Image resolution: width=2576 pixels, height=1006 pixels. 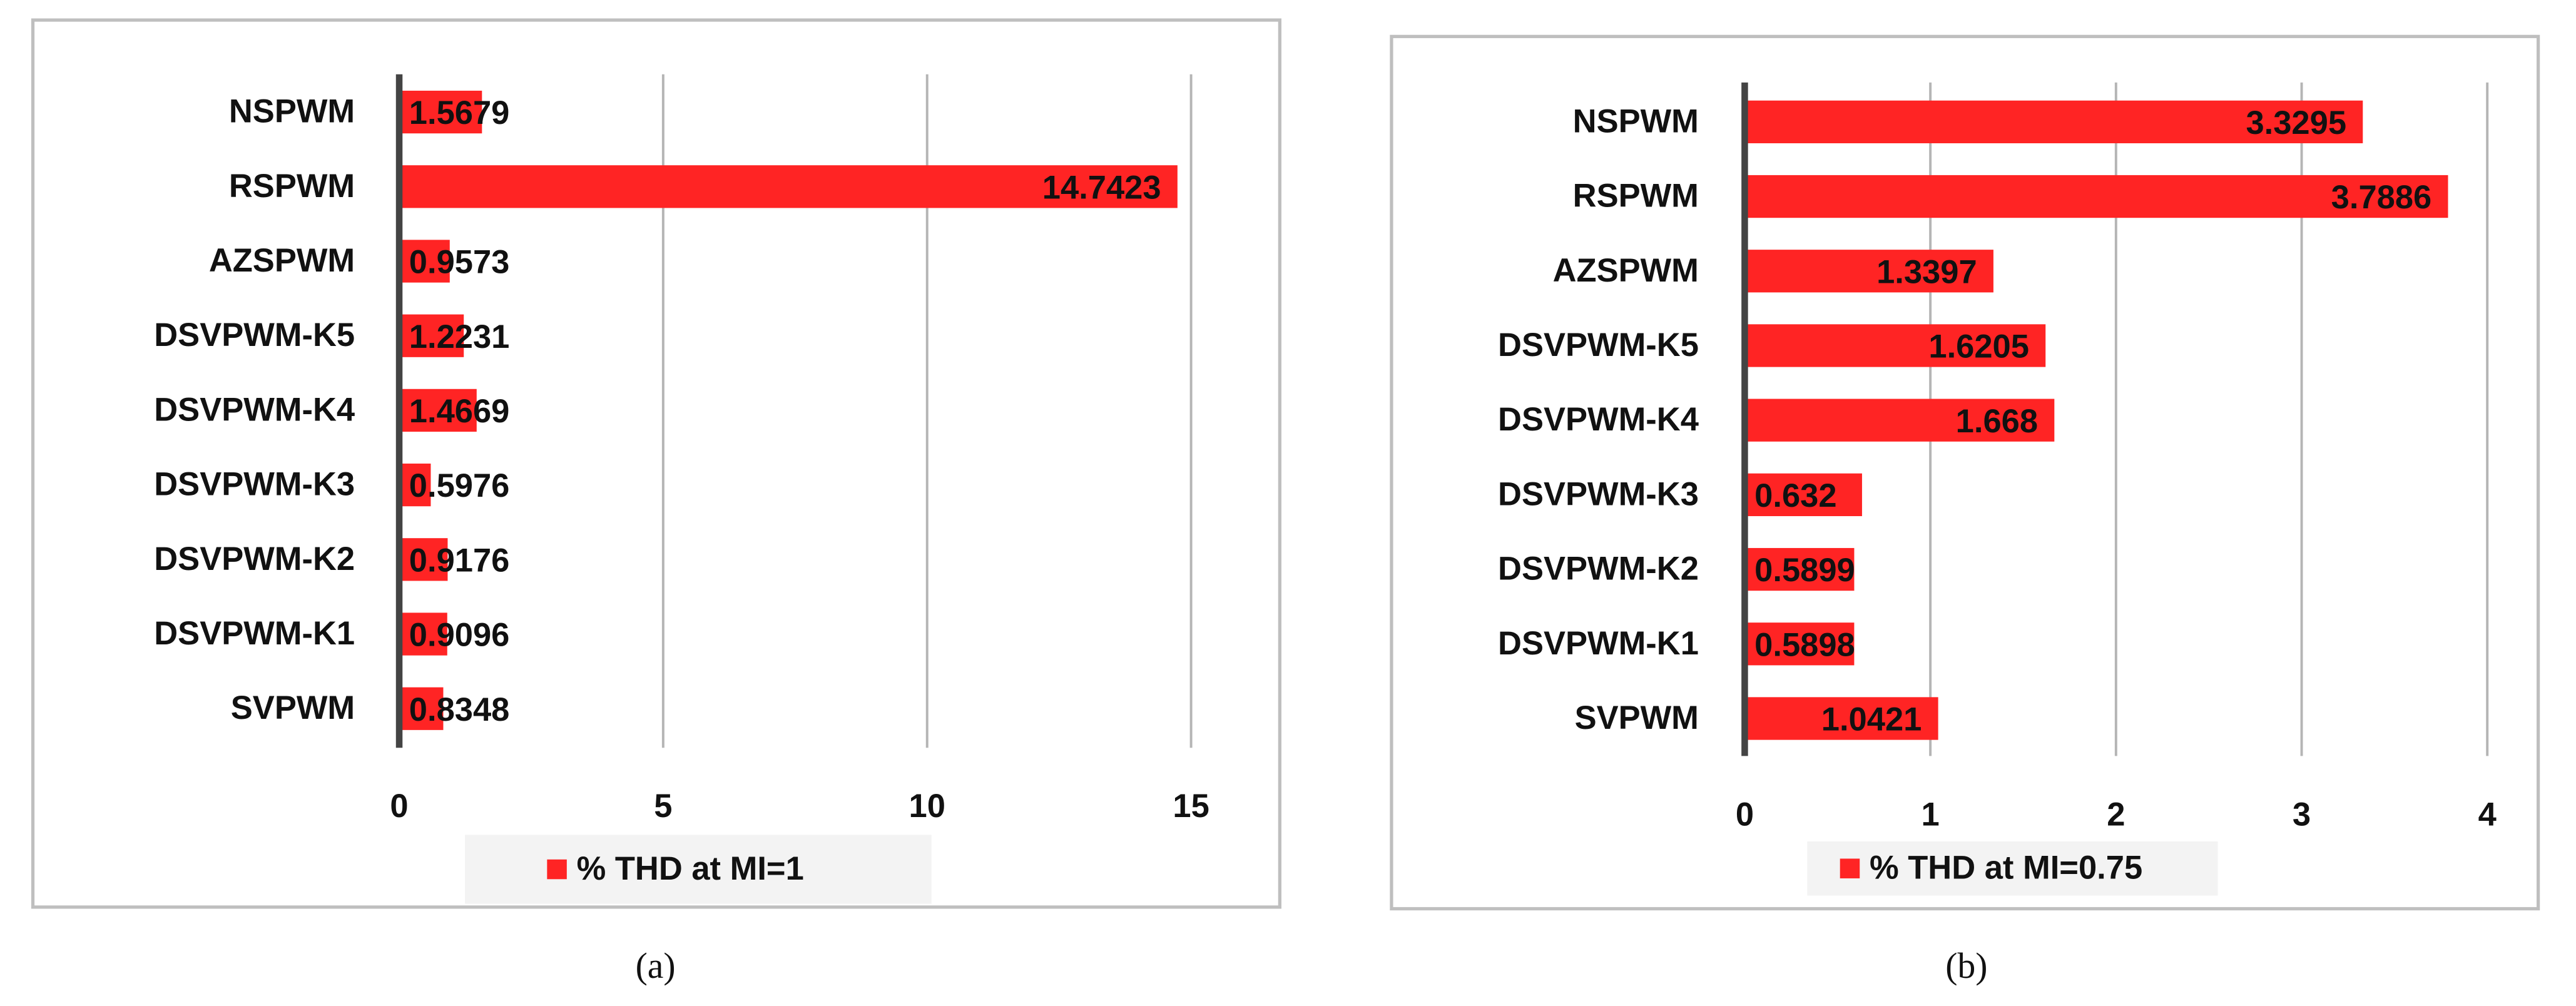 I want to click on data-label: 0.9096, so click(x=460, y=635).